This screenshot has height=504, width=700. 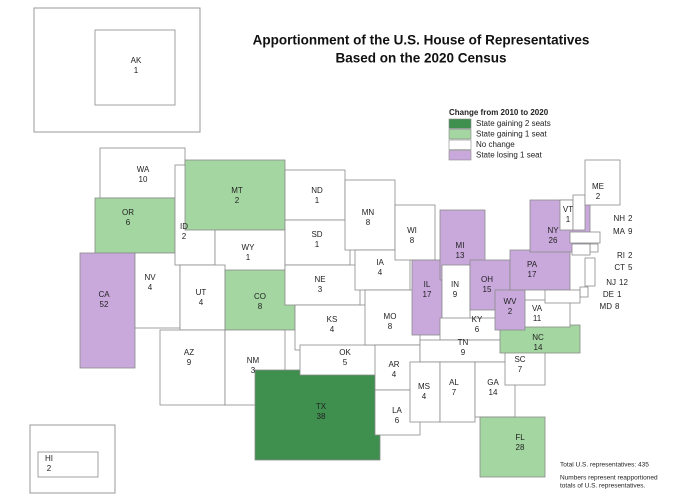 I want to click on state-abbr: AL, so click(x=454, y=382).